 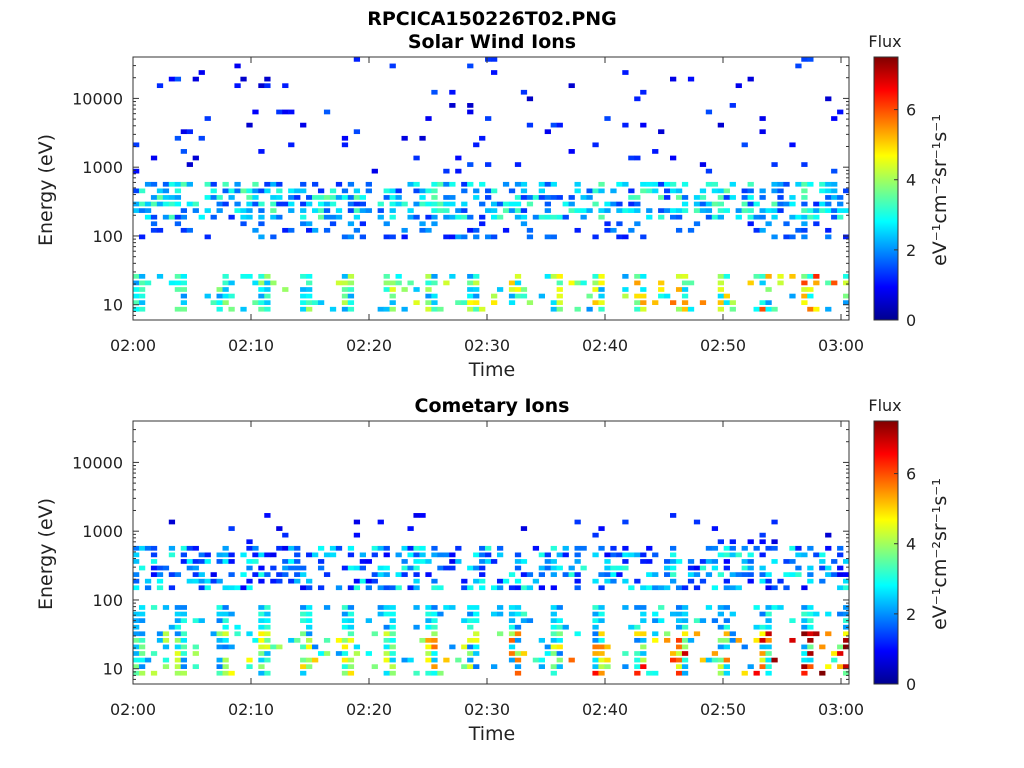 I want to click on colorbar-gradient, so click(x=886, y=552).